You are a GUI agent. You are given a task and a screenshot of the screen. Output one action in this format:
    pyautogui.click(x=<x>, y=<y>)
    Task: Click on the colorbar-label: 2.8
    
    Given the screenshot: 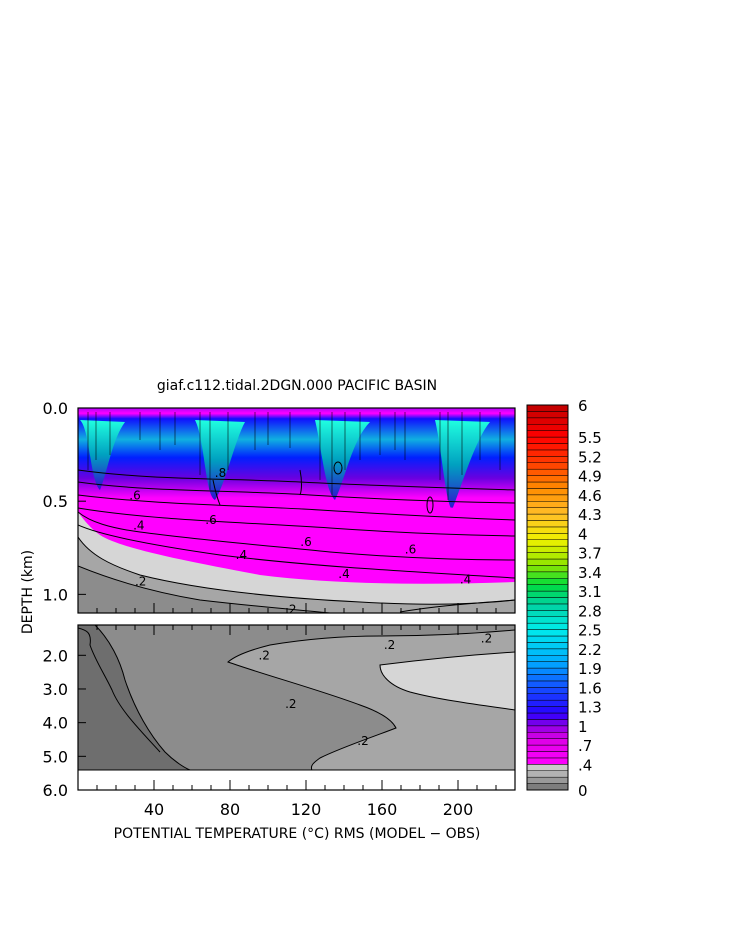 What is the action you would take?
    pyautogui.click(x=590, y=611)
    